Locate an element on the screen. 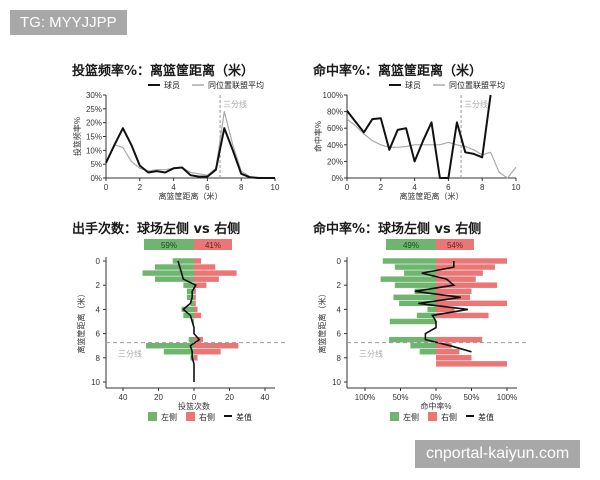 The height and width of the screenshot is (480, 600). chart3-title: 出手次数：球场左侧 vs 右侧 is located at coordinates (156, 229).